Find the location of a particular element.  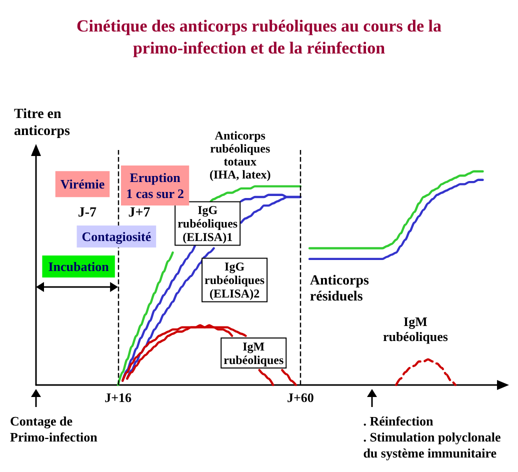

chart-title: Cinétique des anticorps rubéoliques au cours de la primo-infection et de la réinfection is located at coordinates (259, 37).